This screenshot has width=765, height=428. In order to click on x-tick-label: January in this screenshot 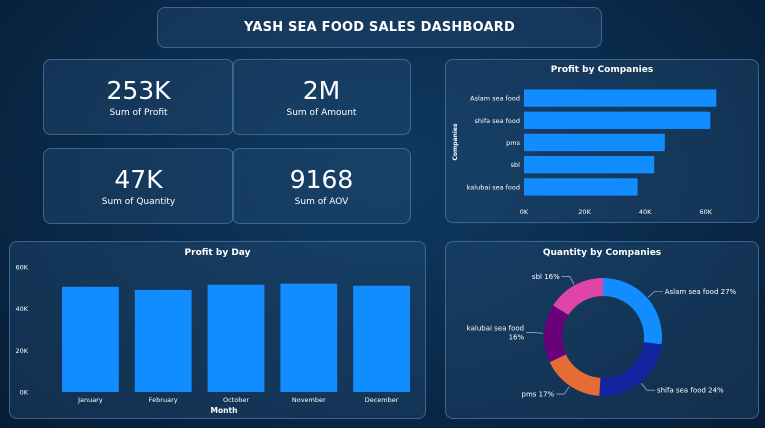, I will do `click(90, 400)`.